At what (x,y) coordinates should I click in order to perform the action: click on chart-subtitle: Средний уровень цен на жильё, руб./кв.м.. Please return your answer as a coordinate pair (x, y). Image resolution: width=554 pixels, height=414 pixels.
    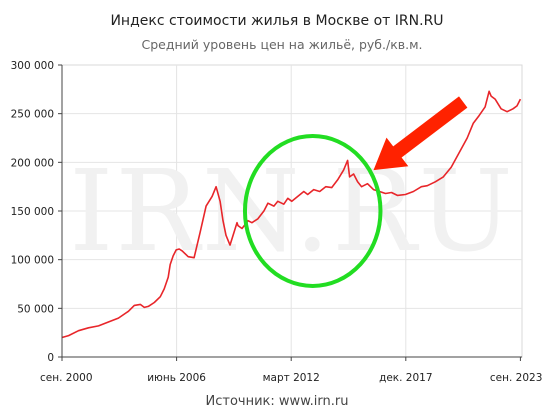
    Looking at the image, I should click on (282, 44).